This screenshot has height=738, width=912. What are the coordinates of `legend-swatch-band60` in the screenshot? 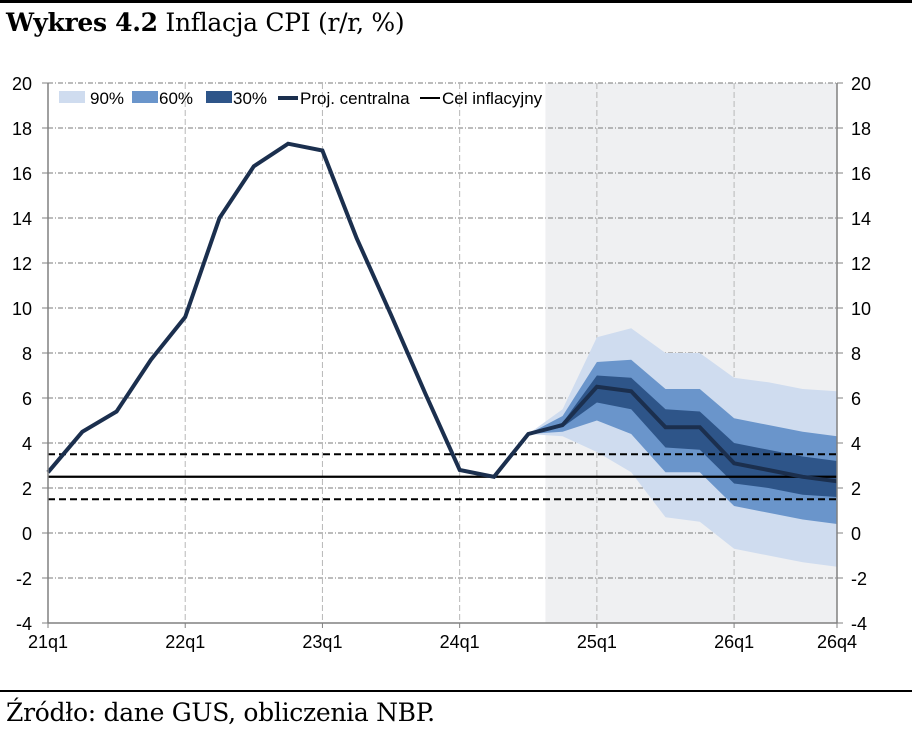 It's located at (145, 97).